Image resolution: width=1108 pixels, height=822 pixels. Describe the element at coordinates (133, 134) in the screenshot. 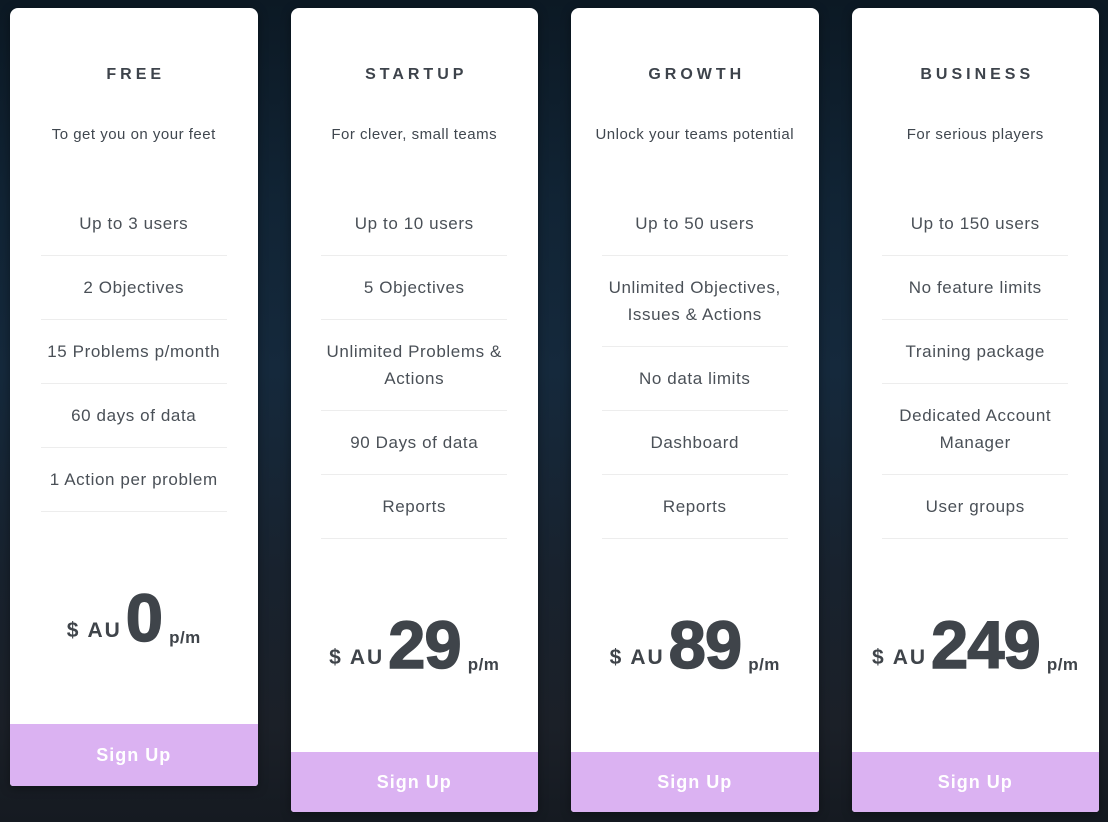

I see `plan-subtitle: To get you on your feet` at that location.